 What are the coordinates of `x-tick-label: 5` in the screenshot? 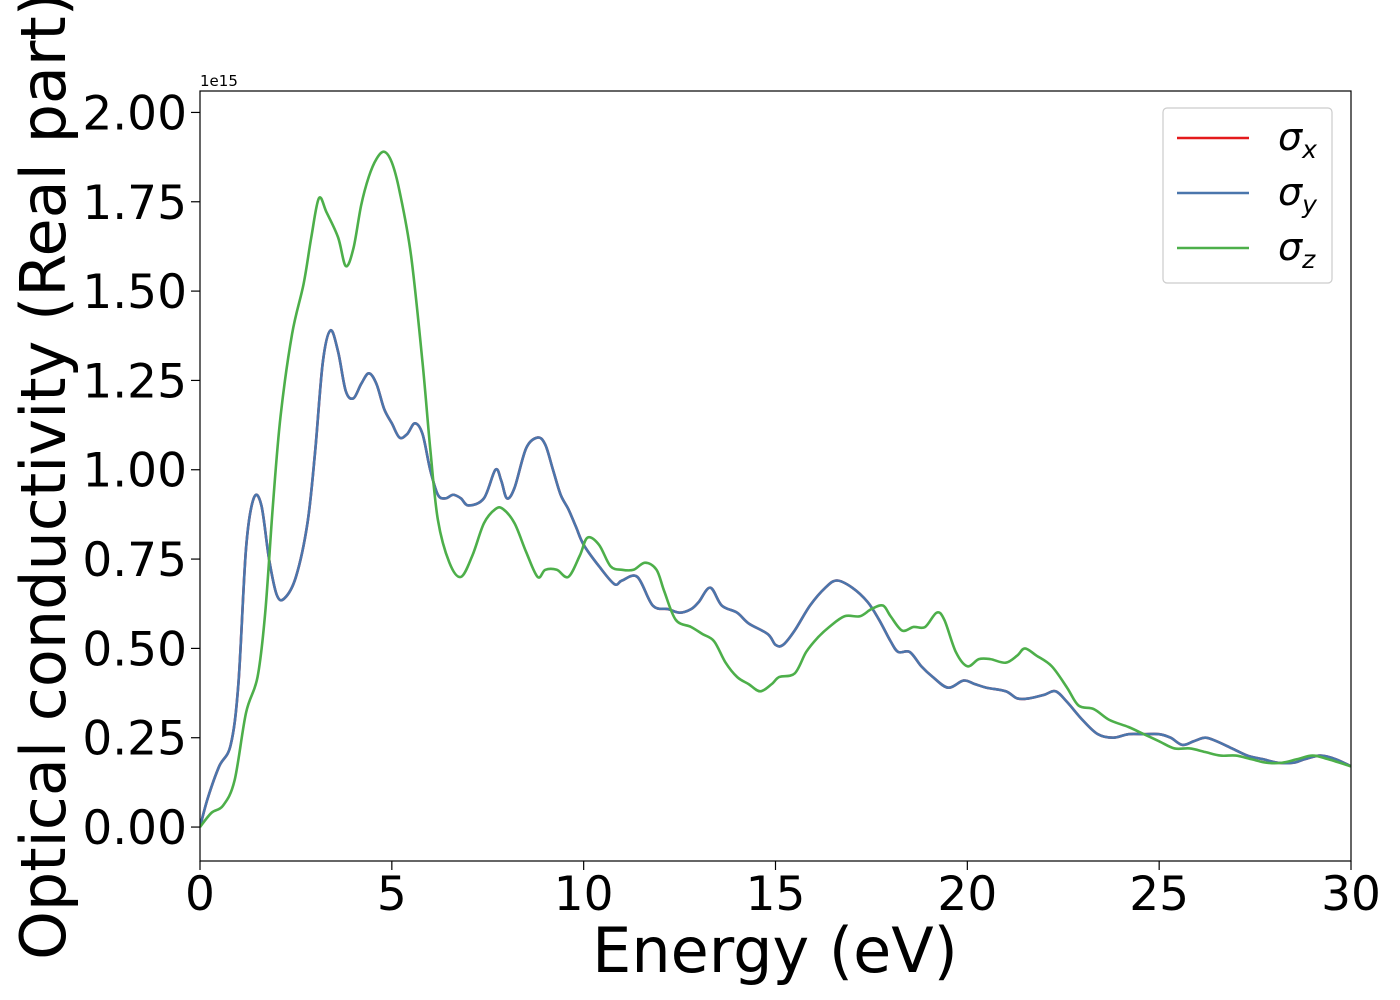 It's located at (392, 894).